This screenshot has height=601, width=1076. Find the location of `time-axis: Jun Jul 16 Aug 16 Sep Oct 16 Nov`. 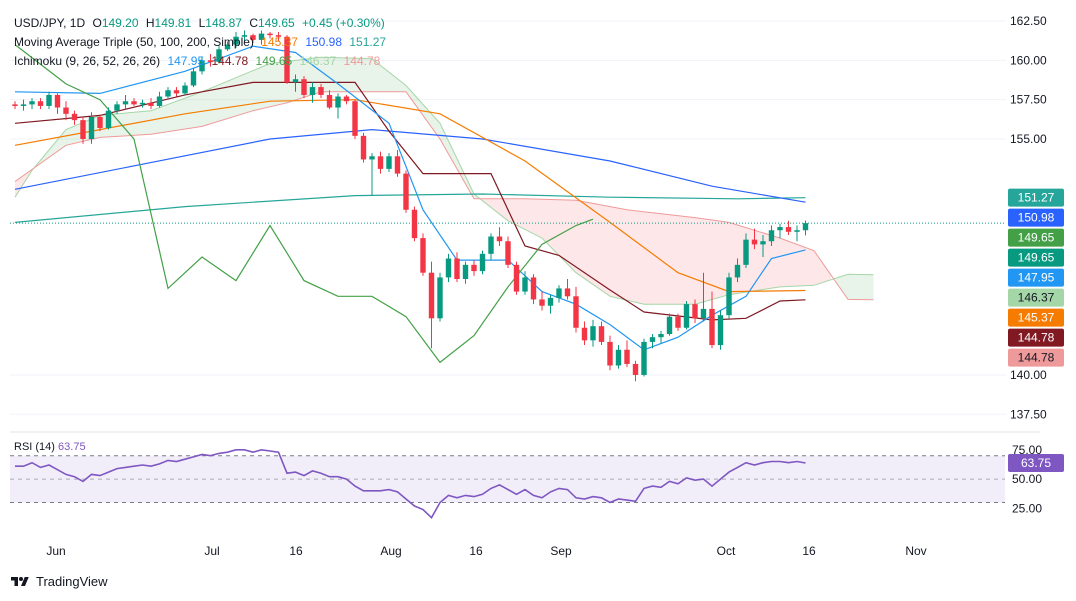

time-axis: Jun Jul 16 Aug 16 Sep Oct 16 Nov is located at coordinates (486, 551).